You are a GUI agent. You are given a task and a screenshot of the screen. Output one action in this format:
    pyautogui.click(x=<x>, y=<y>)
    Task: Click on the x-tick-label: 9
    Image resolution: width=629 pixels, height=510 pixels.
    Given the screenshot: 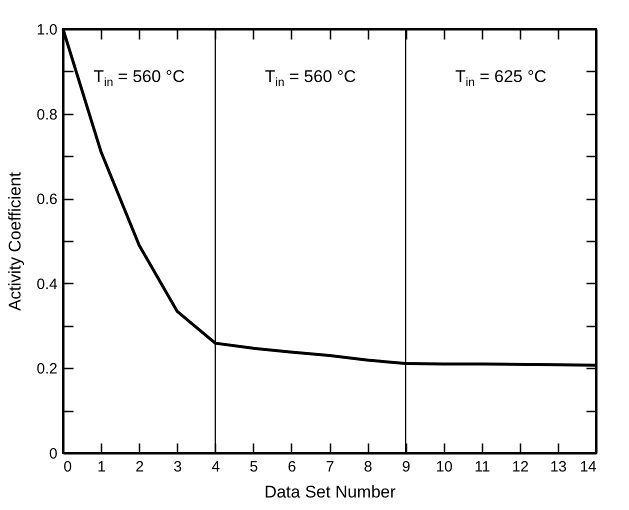 What is the action you would take?
    pyautogui.click(x=406, y=467)
    